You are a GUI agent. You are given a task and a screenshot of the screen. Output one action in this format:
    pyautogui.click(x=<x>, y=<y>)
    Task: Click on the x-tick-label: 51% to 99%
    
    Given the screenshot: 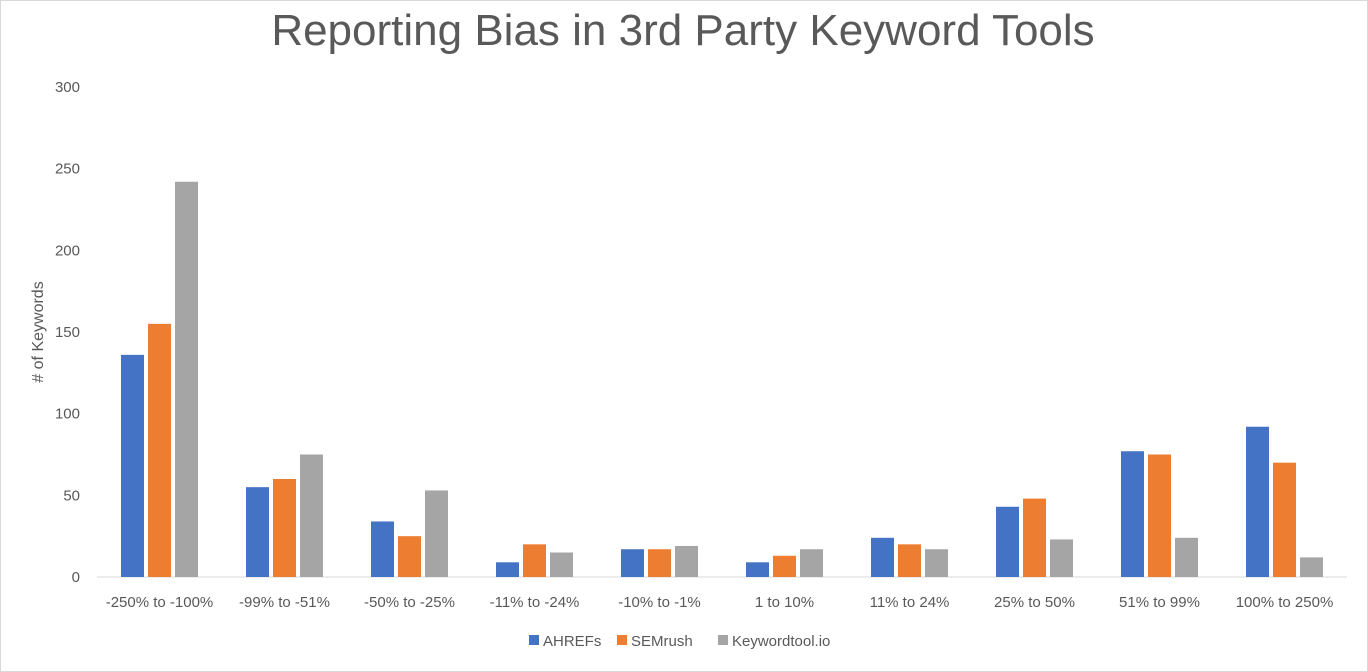 What is the action you would take?
    pyautogui.click(x=1159, y=602)
    